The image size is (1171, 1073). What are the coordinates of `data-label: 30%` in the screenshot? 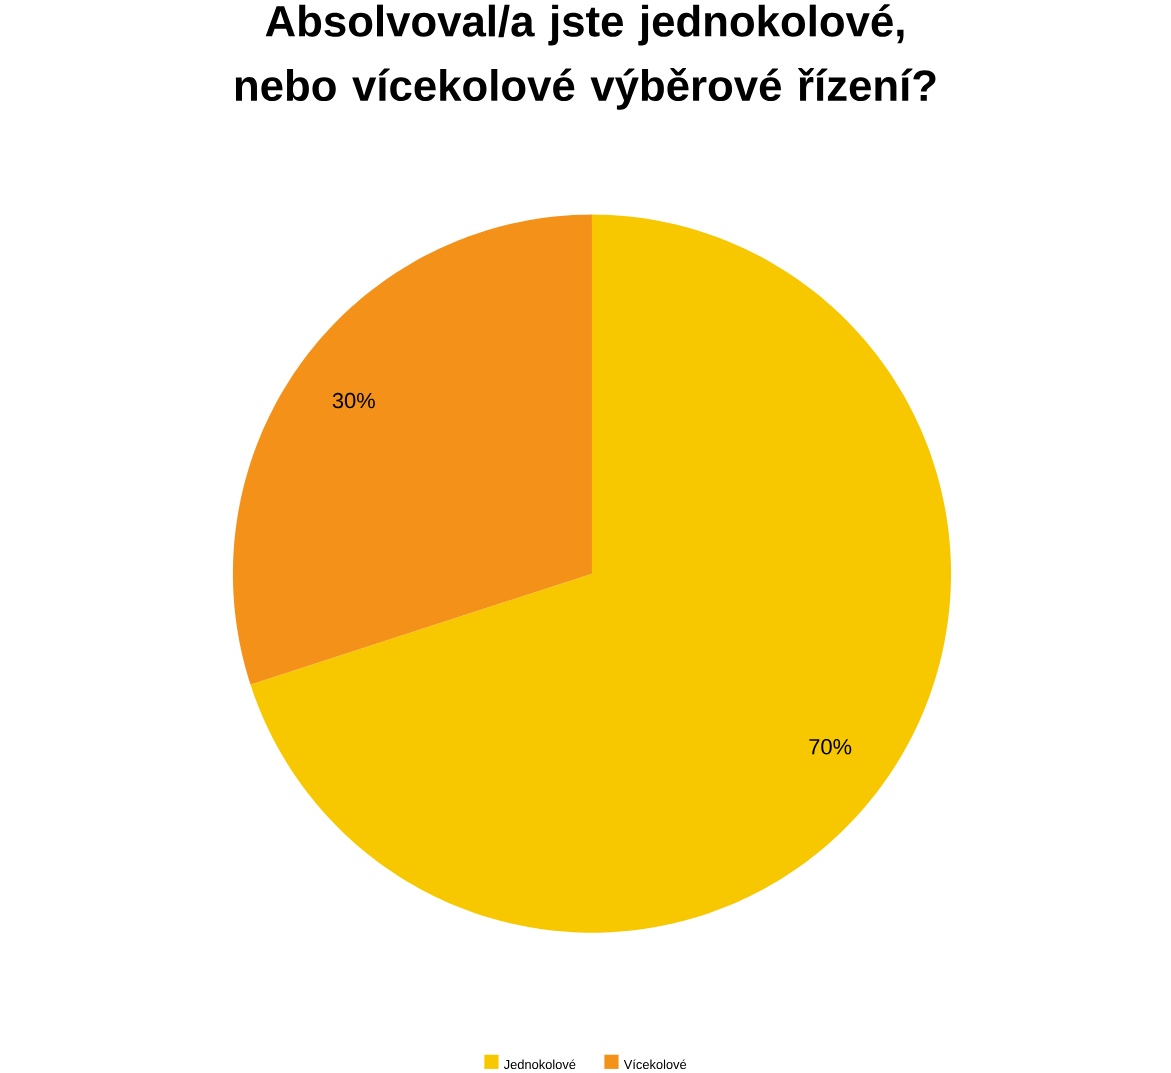 It's located at (353, 400).